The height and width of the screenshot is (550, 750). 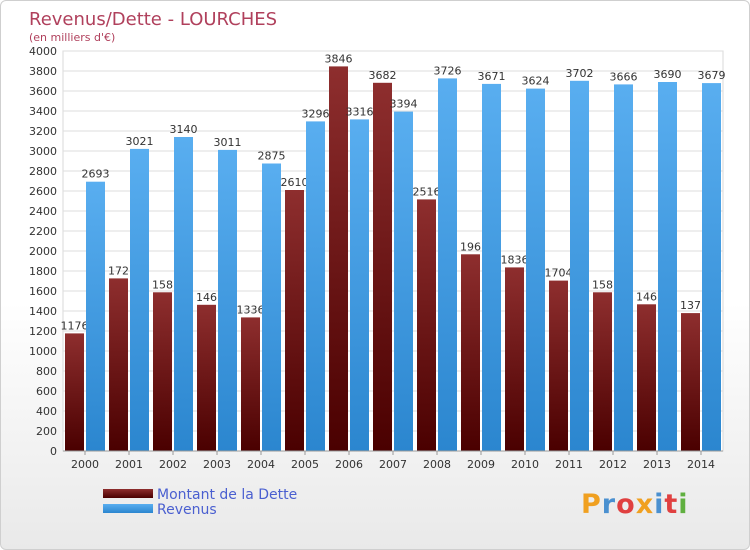 I want to click on proxiti-logo: Proxiti, so click(x=635, y=504).